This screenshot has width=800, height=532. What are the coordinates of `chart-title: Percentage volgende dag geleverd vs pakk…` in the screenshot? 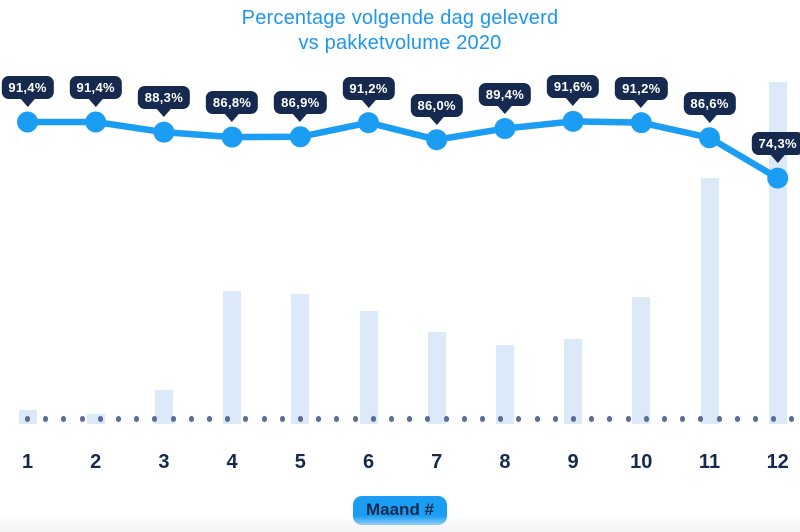 It's located at (400, 31).